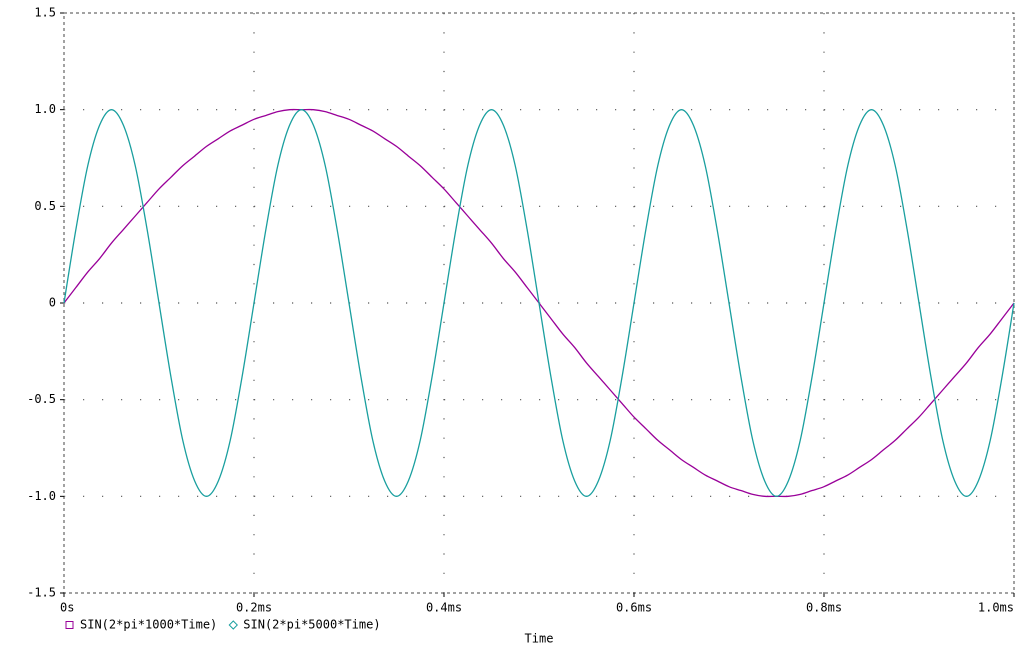 The height and width of the screenshot is (647, 1020). What do you see at coordinates (996, 608) in the screenshot?
I see `x-tick-label: 1.0ms` at bounding box center [996, 608].